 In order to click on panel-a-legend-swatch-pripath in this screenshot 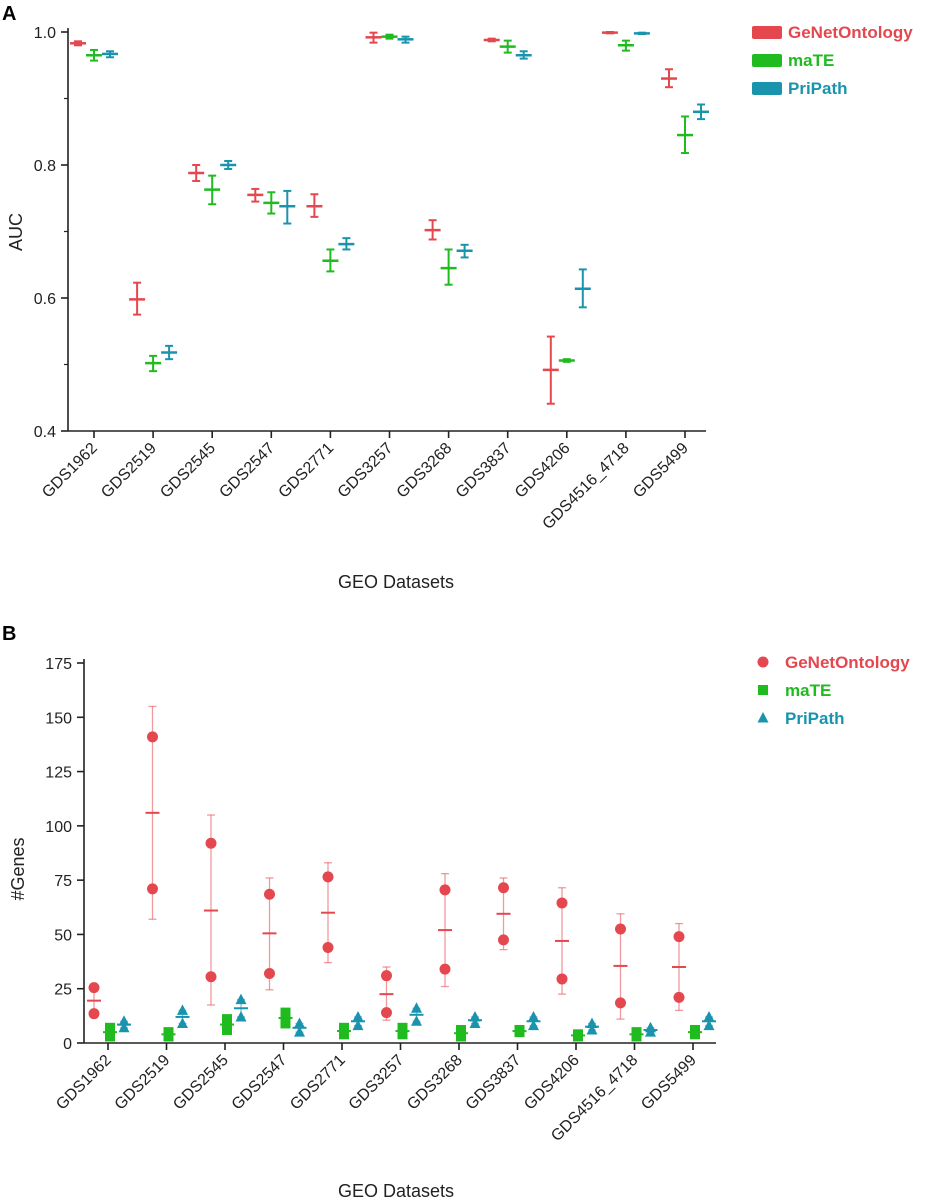, I will do `click(767, 88)`.